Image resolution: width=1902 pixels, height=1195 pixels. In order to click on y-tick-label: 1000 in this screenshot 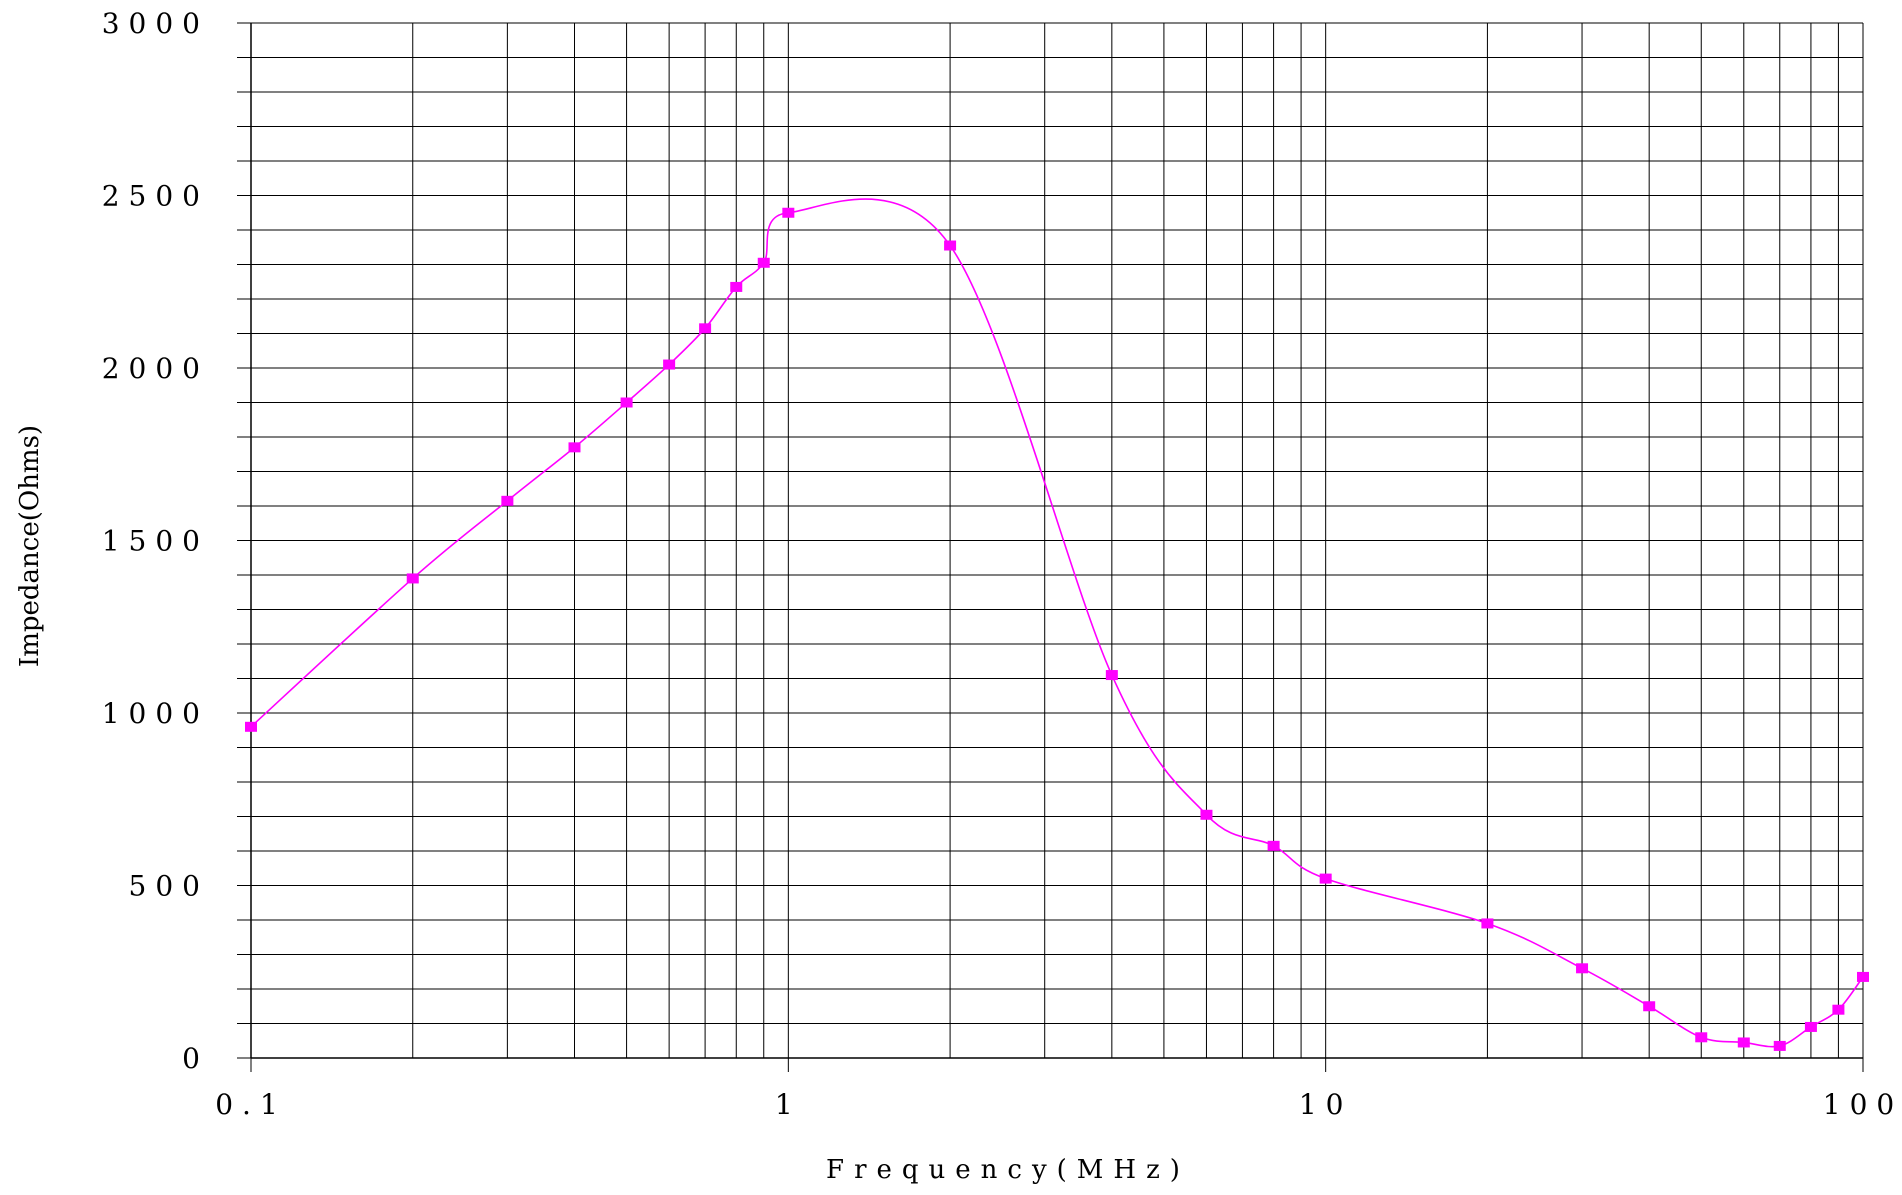, I will do `click(155, 713)`.